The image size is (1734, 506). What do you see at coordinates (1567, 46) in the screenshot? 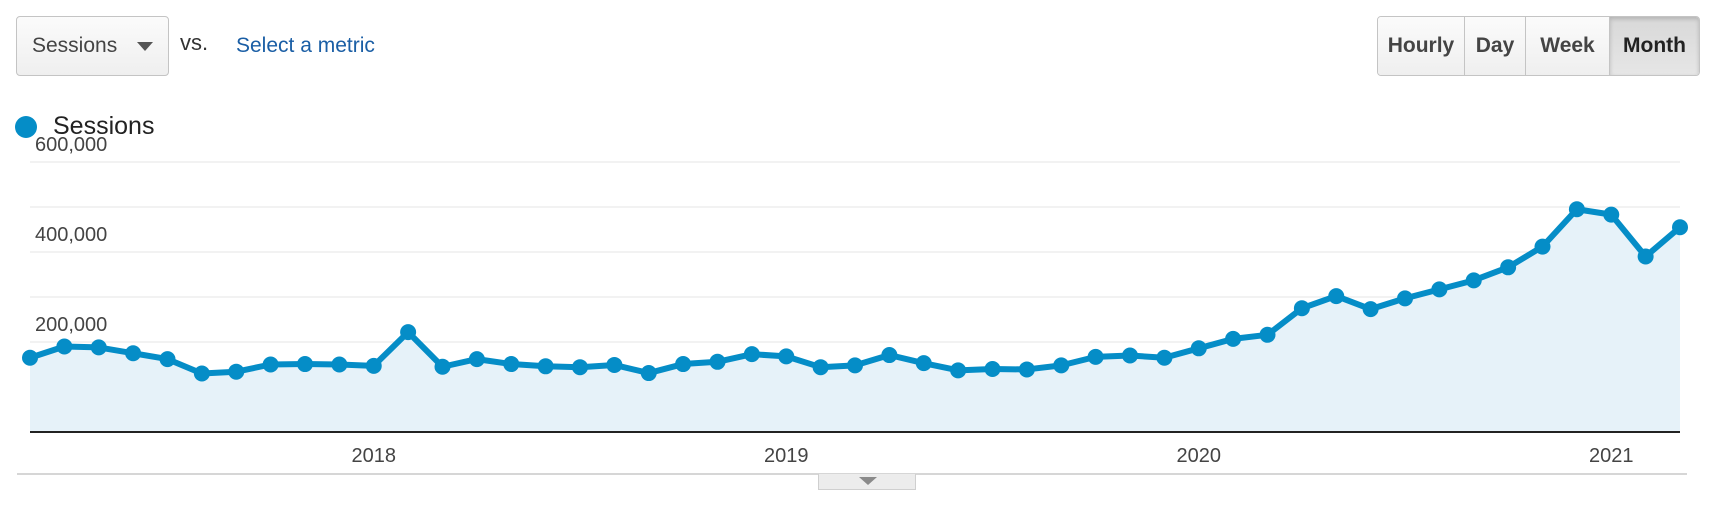
I see `week-button: Week` at bounding box center [1567, 46].